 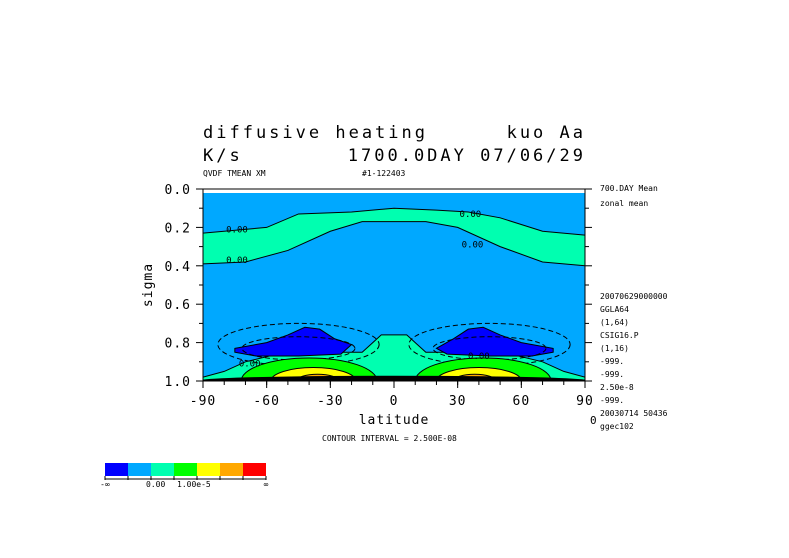 What do you see at coordinates (178, 382) in the screenshot?
I see `y-tick-label: 1.0` at bounding box center [178, 382].